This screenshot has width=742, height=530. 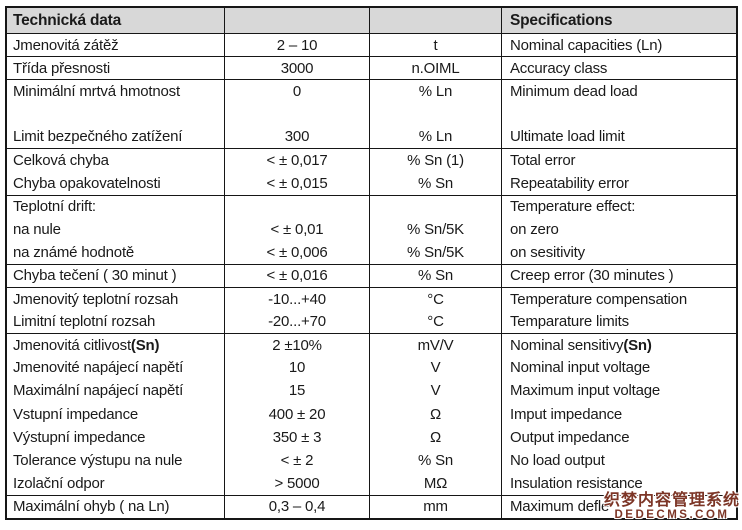 I want to click on unit-text: n.OIML, so click(x=435, y=68).